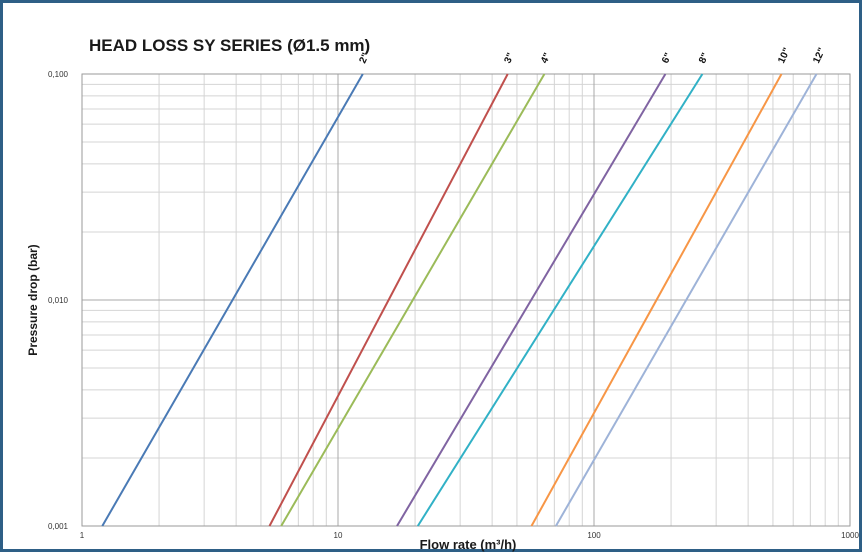  I want to click on x-tick-label: 1000, so click(850, 535).